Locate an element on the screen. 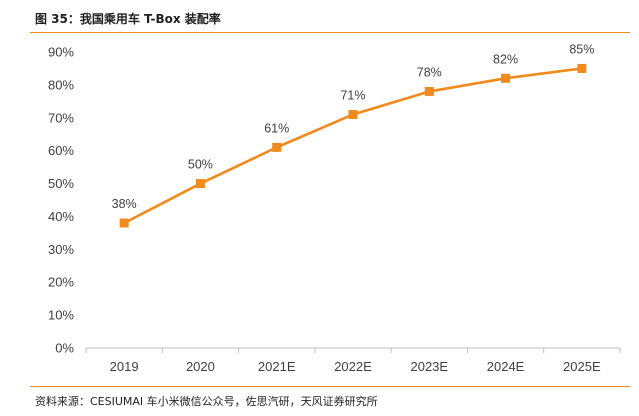 This screenshot has width=639, height=416. data-label: 78% is located at coordinates (429, 72).